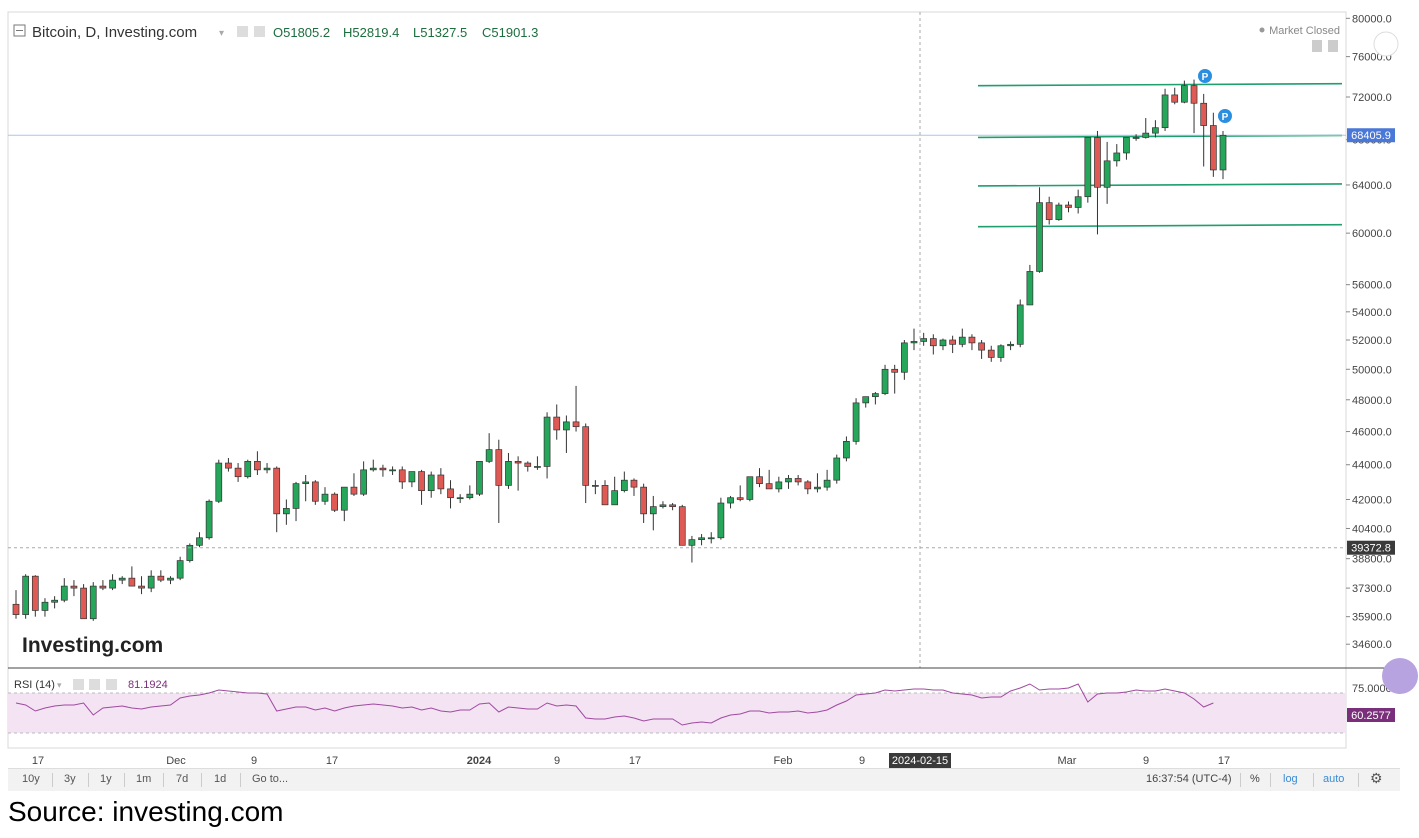 The width and height of the screenshot is (1419, 838). What do you see at coordinates (182, 779) in the screenshot?
I see `range-7d-button: 7d` at bounding box center [182, 779].